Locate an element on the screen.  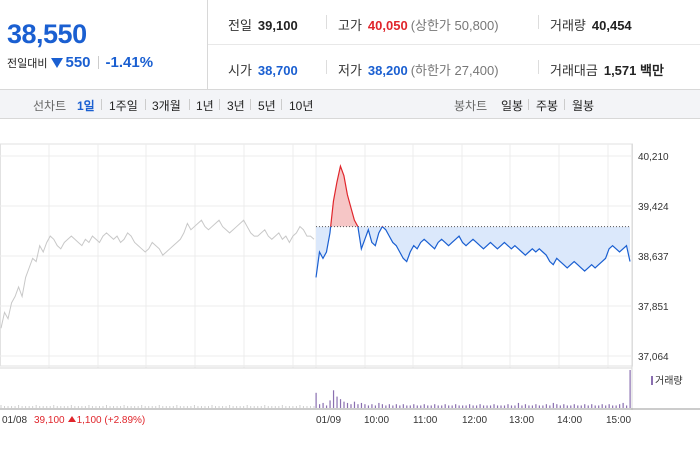
stat-value: 39,100 is located at coordinates (277, 25).